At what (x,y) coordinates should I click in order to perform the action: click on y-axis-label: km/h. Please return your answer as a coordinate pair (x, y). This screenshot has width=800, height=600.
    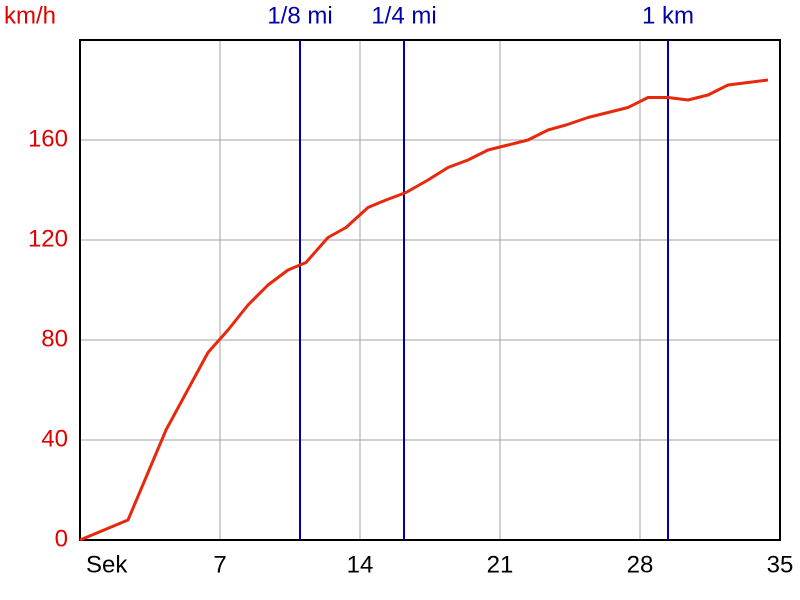
    Looking at the image, I should click on (30, 15).